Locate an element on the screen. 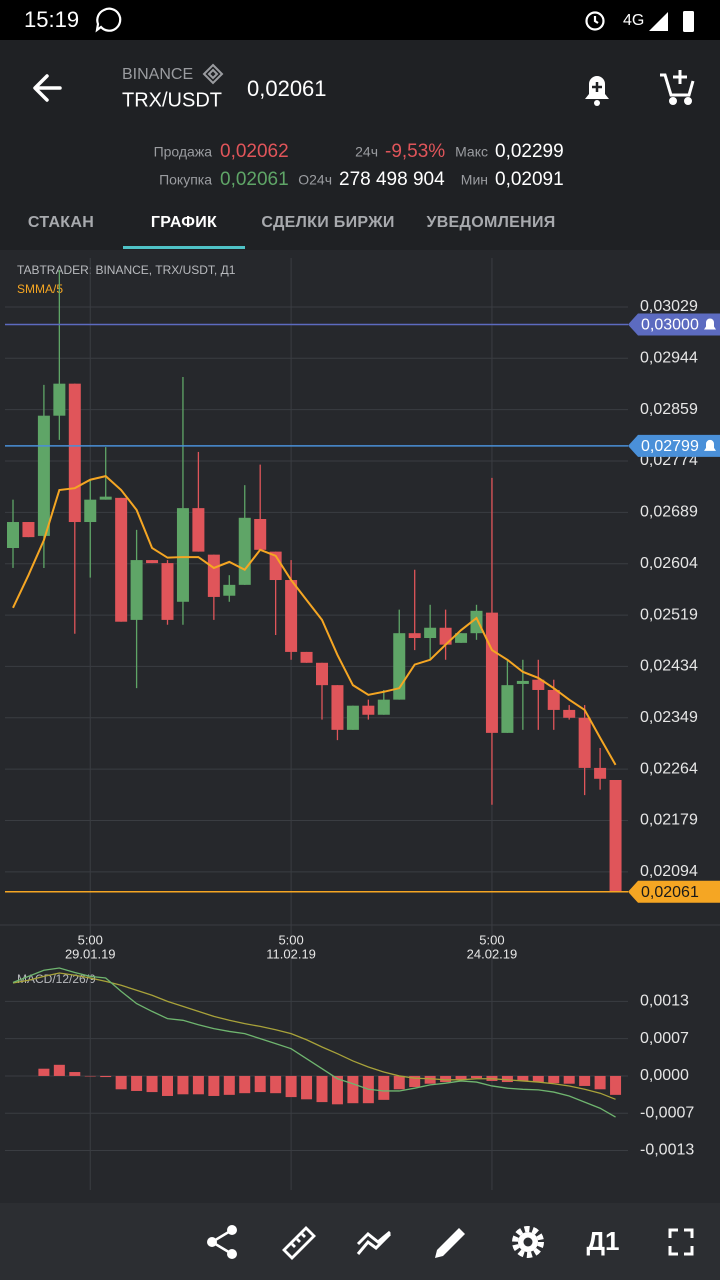 Image resolution: width=720 pixels, height=1280 pixels. y-tick-label: 0,02179 is located at coordinates (669, 820).